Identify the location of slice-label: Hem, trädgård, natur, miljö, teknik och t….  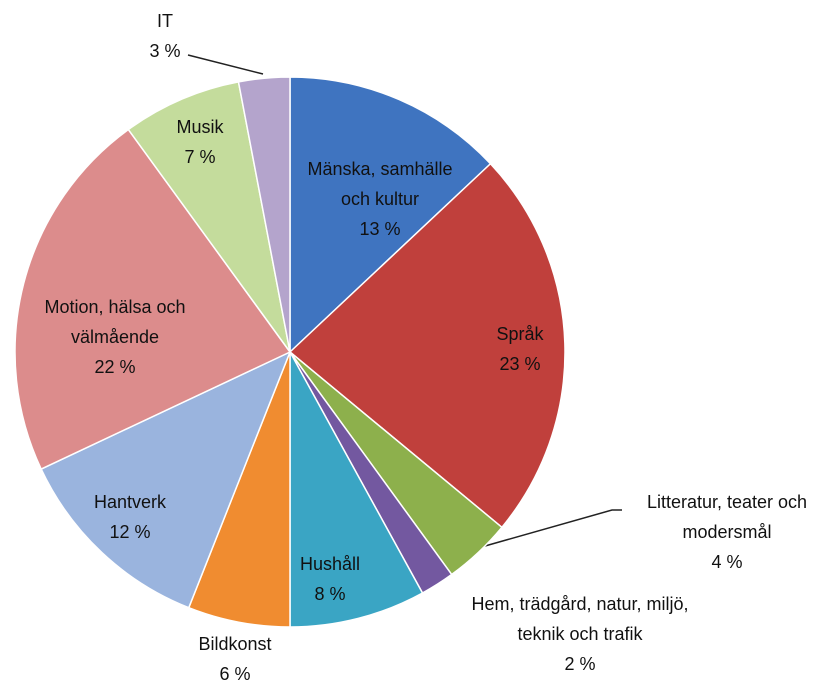
(579, 619).